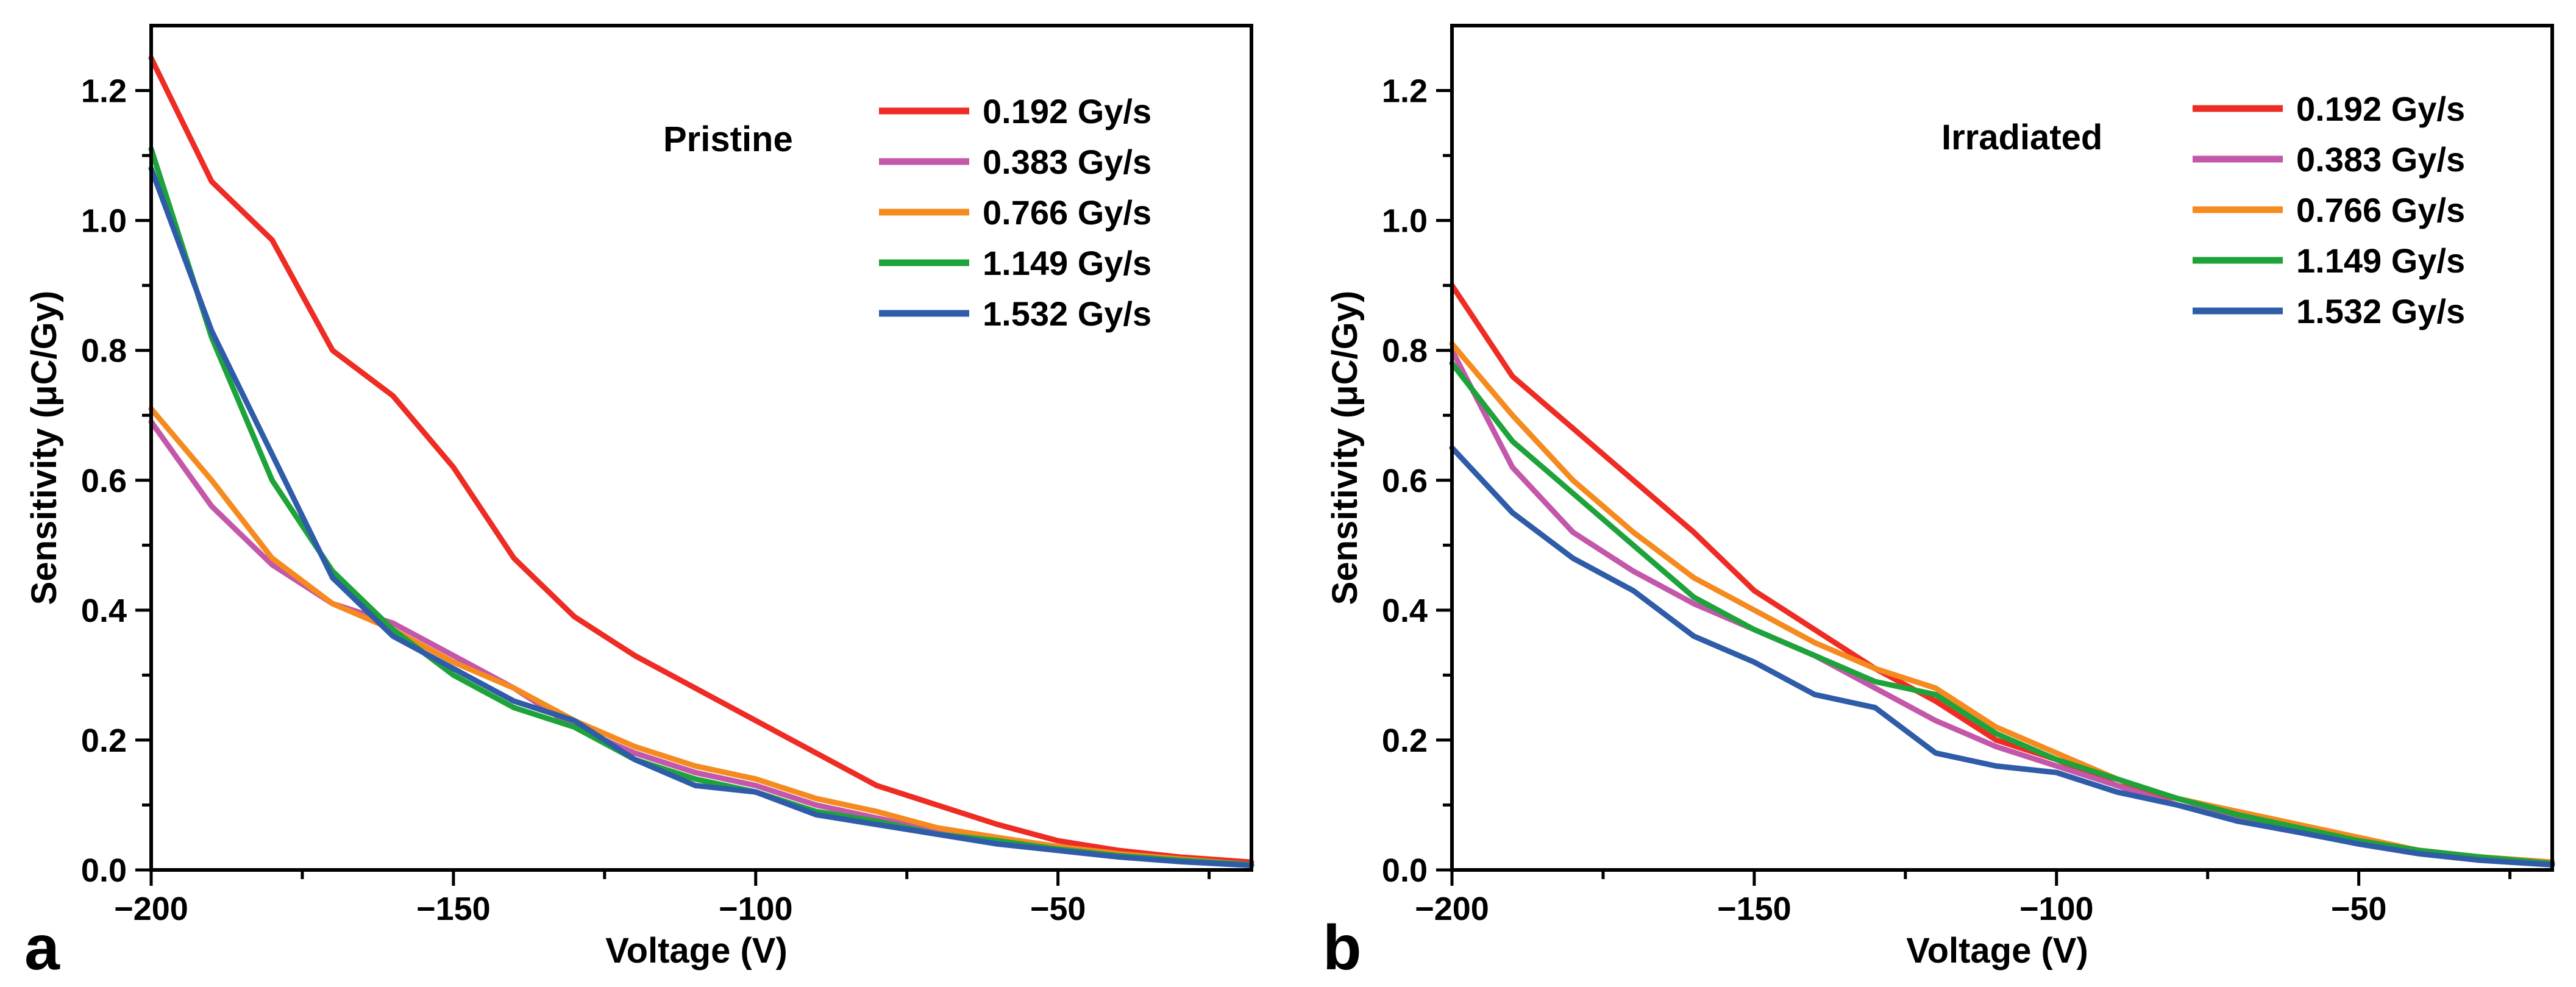 This screenshot has height=987, width=2576. Describe the element at coordinates (1342, 948) in the screenshot. I see `panel-letter: b` at that location.